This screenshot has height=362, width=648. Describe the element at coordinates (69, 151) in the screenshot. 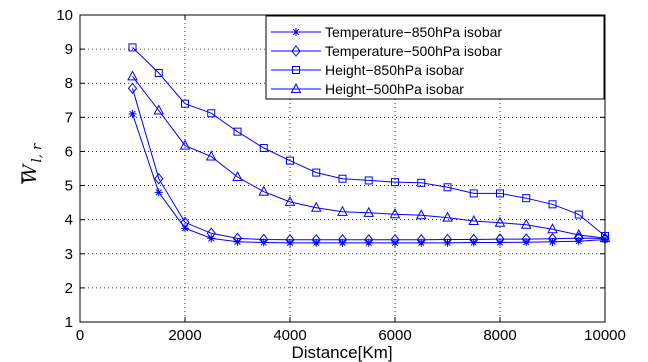

I see `y-tick-label: 6` at that location.